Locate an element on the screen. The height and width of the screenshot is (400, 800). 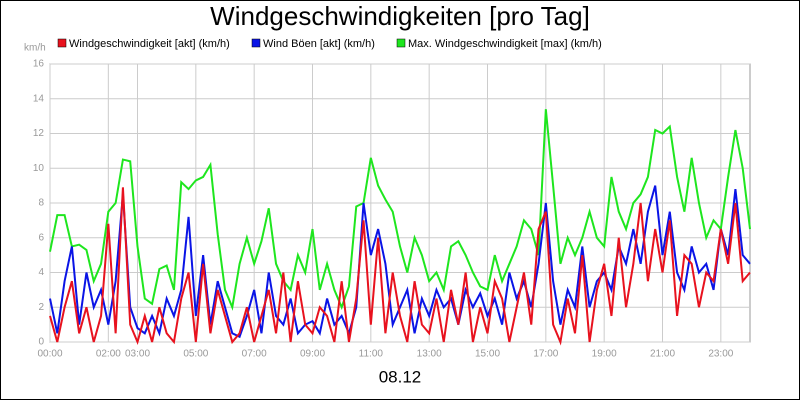
y-tick-label: 0 is located at coordinates (41, 342).